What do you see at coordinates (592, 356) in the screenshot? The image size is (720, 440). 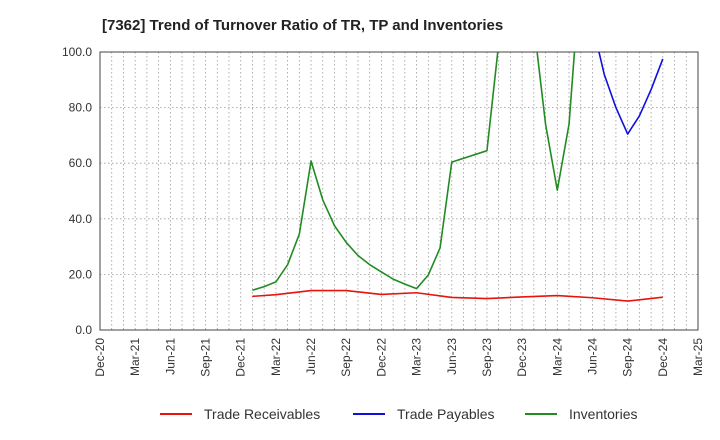 I see `x-tick-label: Jun-24` at bounding box center [592, 356].